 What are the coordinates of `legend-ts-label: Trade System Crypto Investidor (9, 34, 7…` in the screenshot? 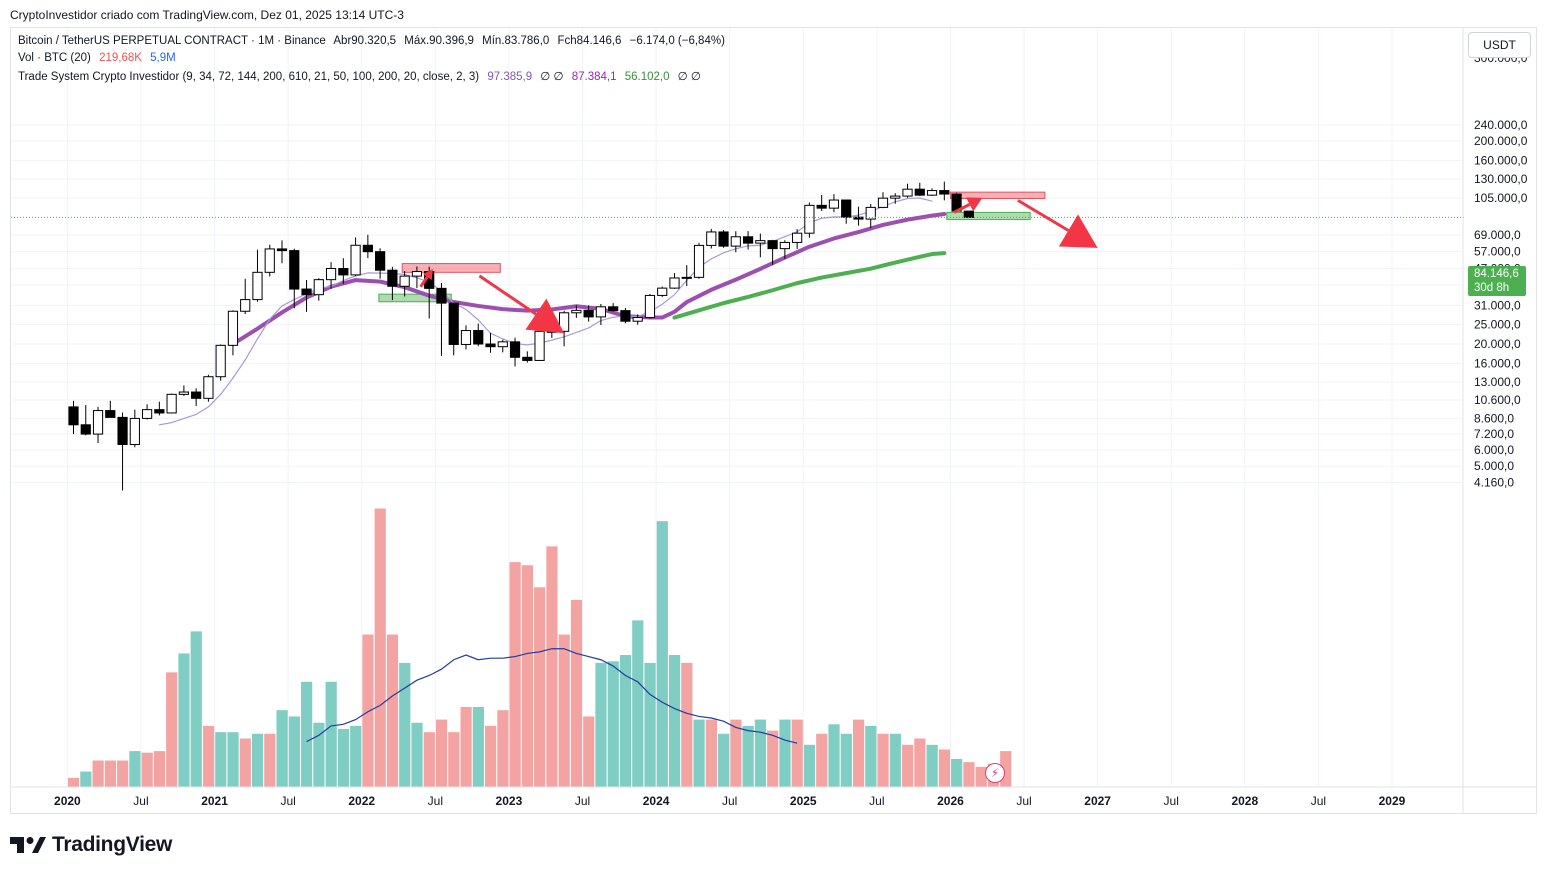 It's located at (249, 77).